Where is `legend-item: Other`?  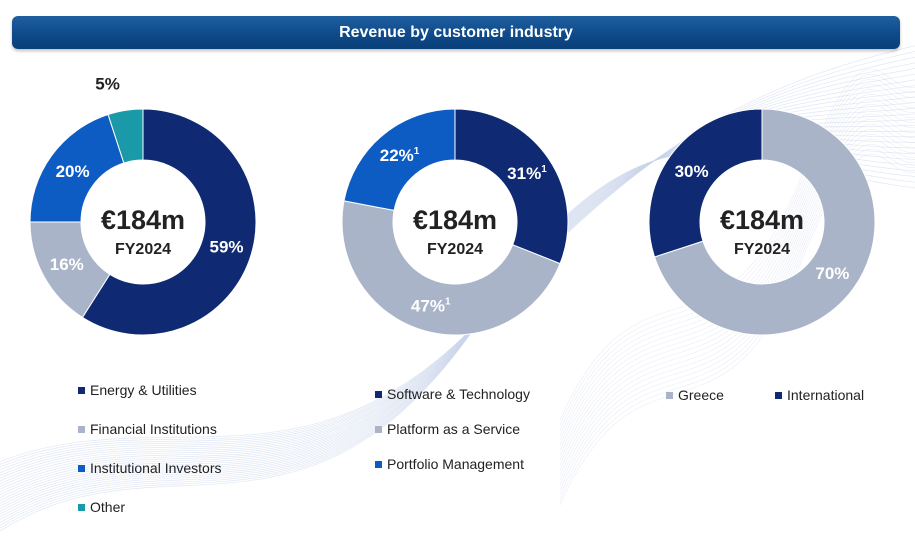 legend-item: Other is located at coordinates (101, 507).